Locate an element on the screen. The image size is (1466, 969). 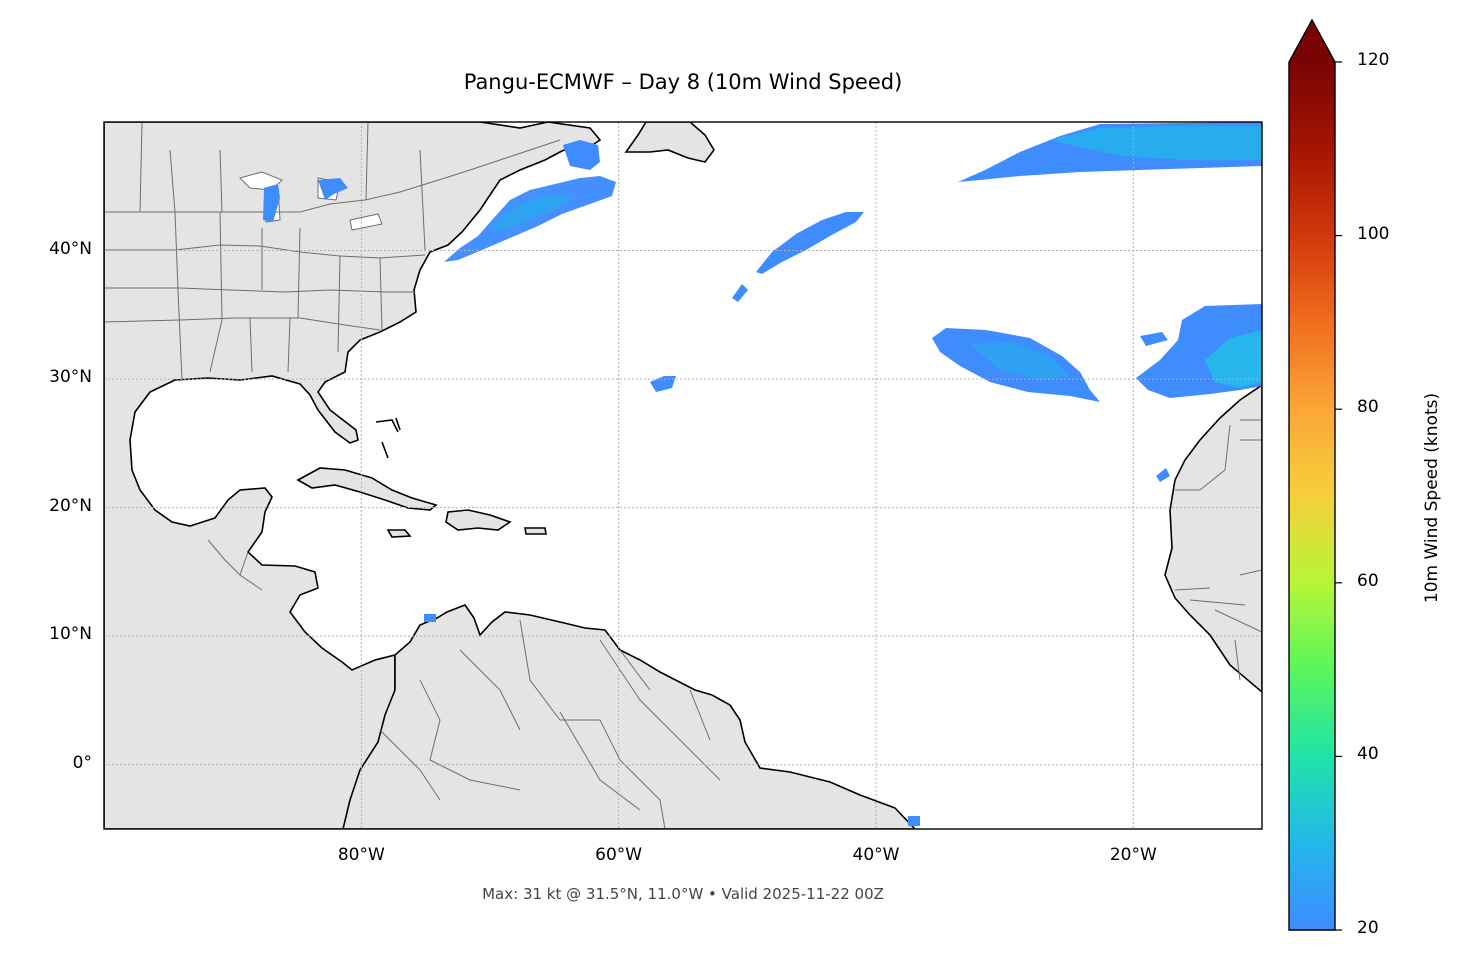
colorbar-outline is located at coordinates (1312, 474).